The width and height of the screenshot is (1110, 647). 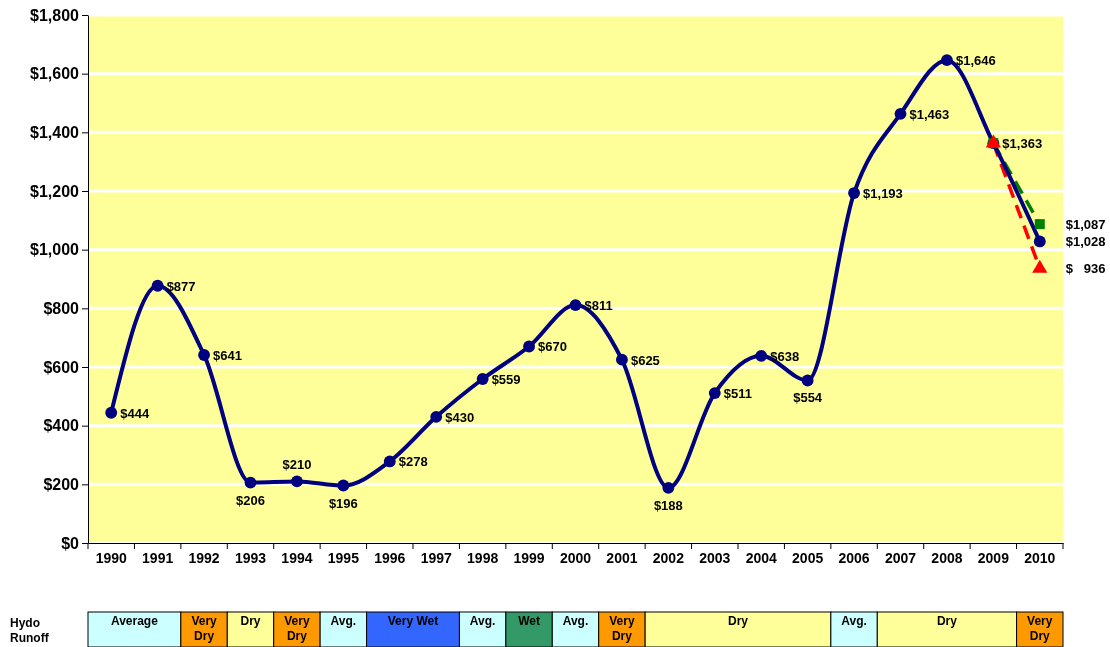 I want to click on x-tick-label: 2010, so click(x=1040, y=557).